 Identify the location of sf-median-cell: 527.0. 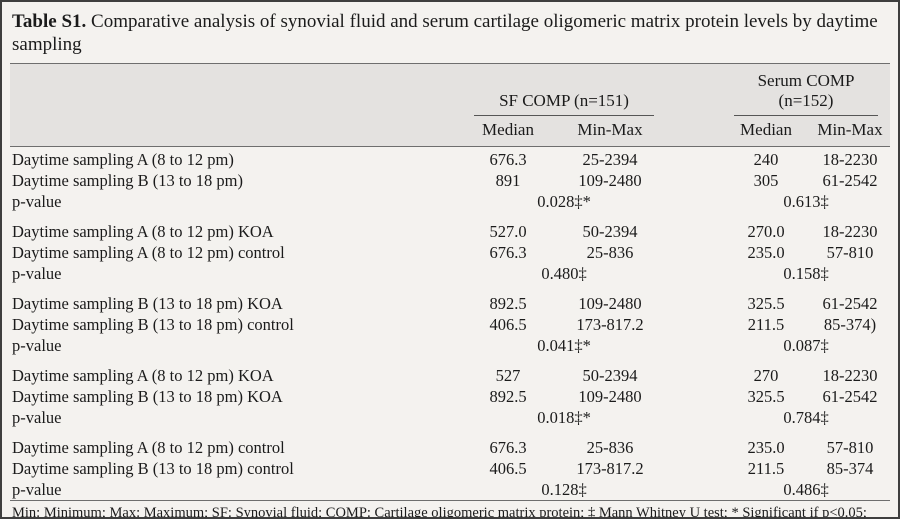
(508, 231).